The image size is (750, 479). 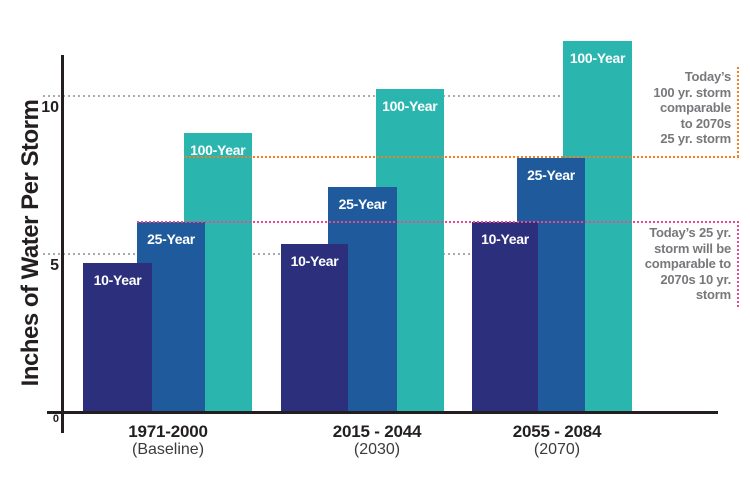 I want to click on bar-10-year-group1: 10-Year, so click(x=314, y=328).